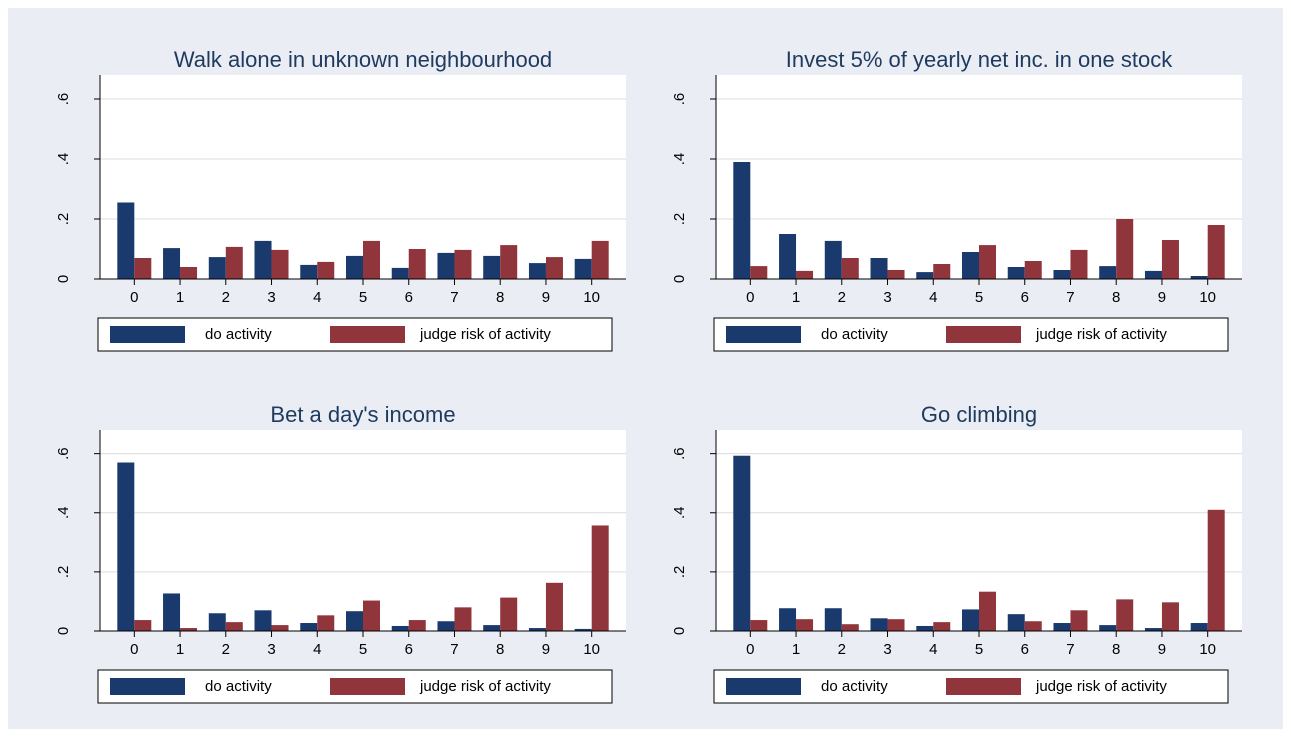  What do you see at coordinates (979, 649) in the screenshot?
I see `x-tick-label: 5` at bounding box center [979, 649].